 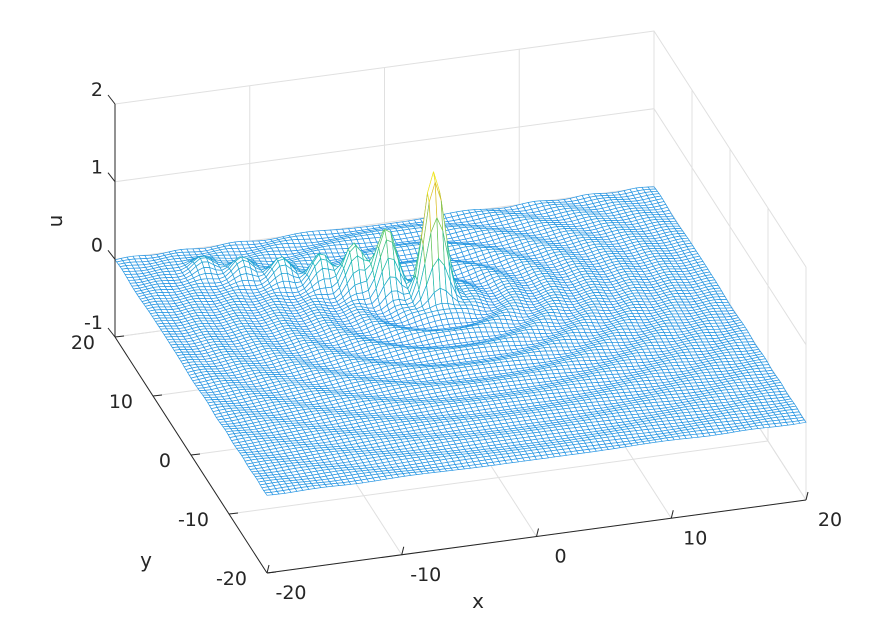 What do you see at coordinates (498, 477) in the screenshot?
I see `grid-line` at bounding box center [498, 477].